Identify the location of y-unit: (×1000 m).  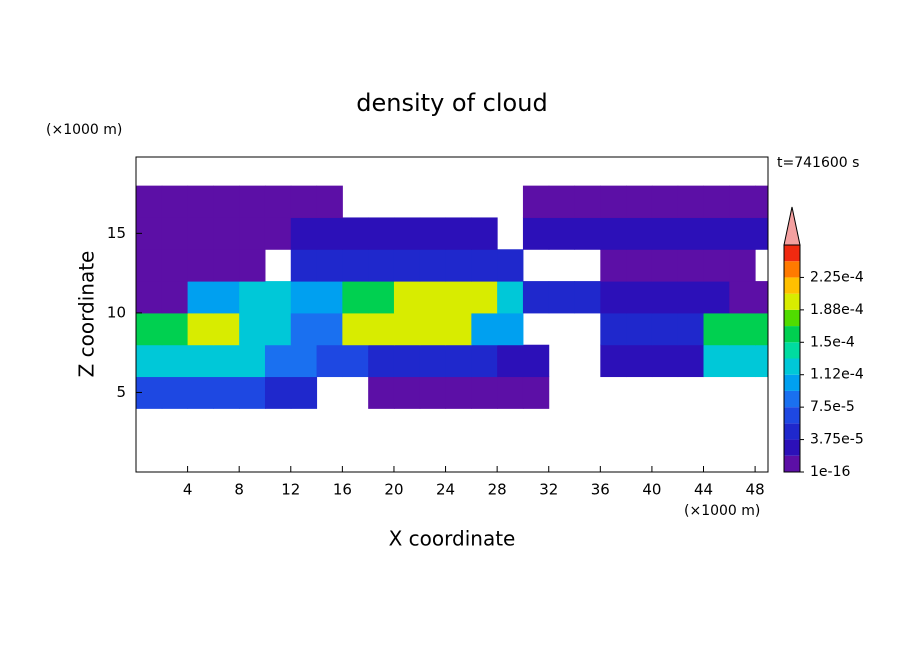
(84, 130).